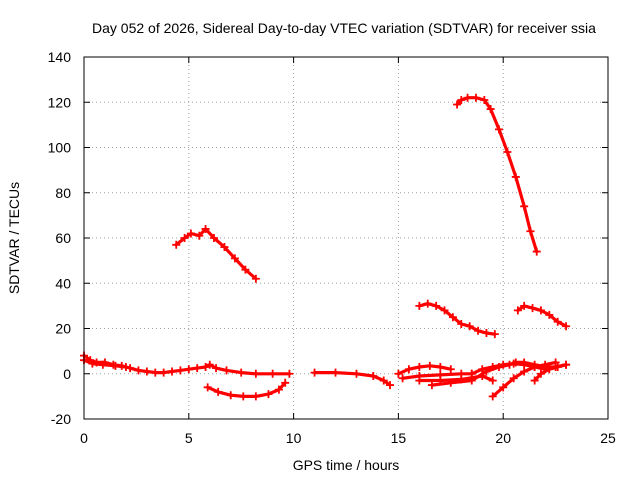  Describe the element at coordinates (14, 238) in the screenshot. I see `y-axis-label: SDTVAR / TECUs` at that location.